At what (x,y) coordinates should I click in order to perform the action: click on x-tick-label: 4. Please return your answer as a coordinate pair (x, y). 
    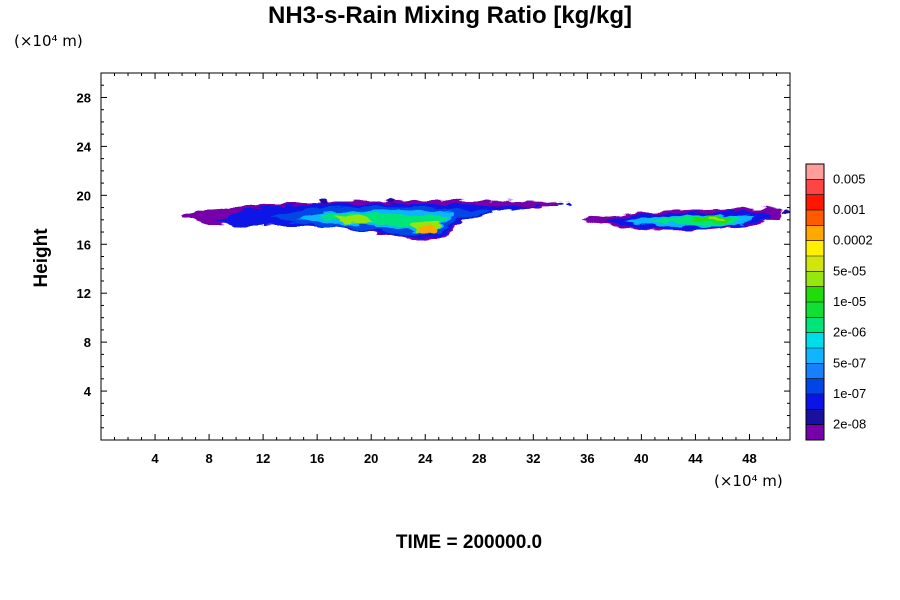
    Looking at the image, I should click on (155, 458).